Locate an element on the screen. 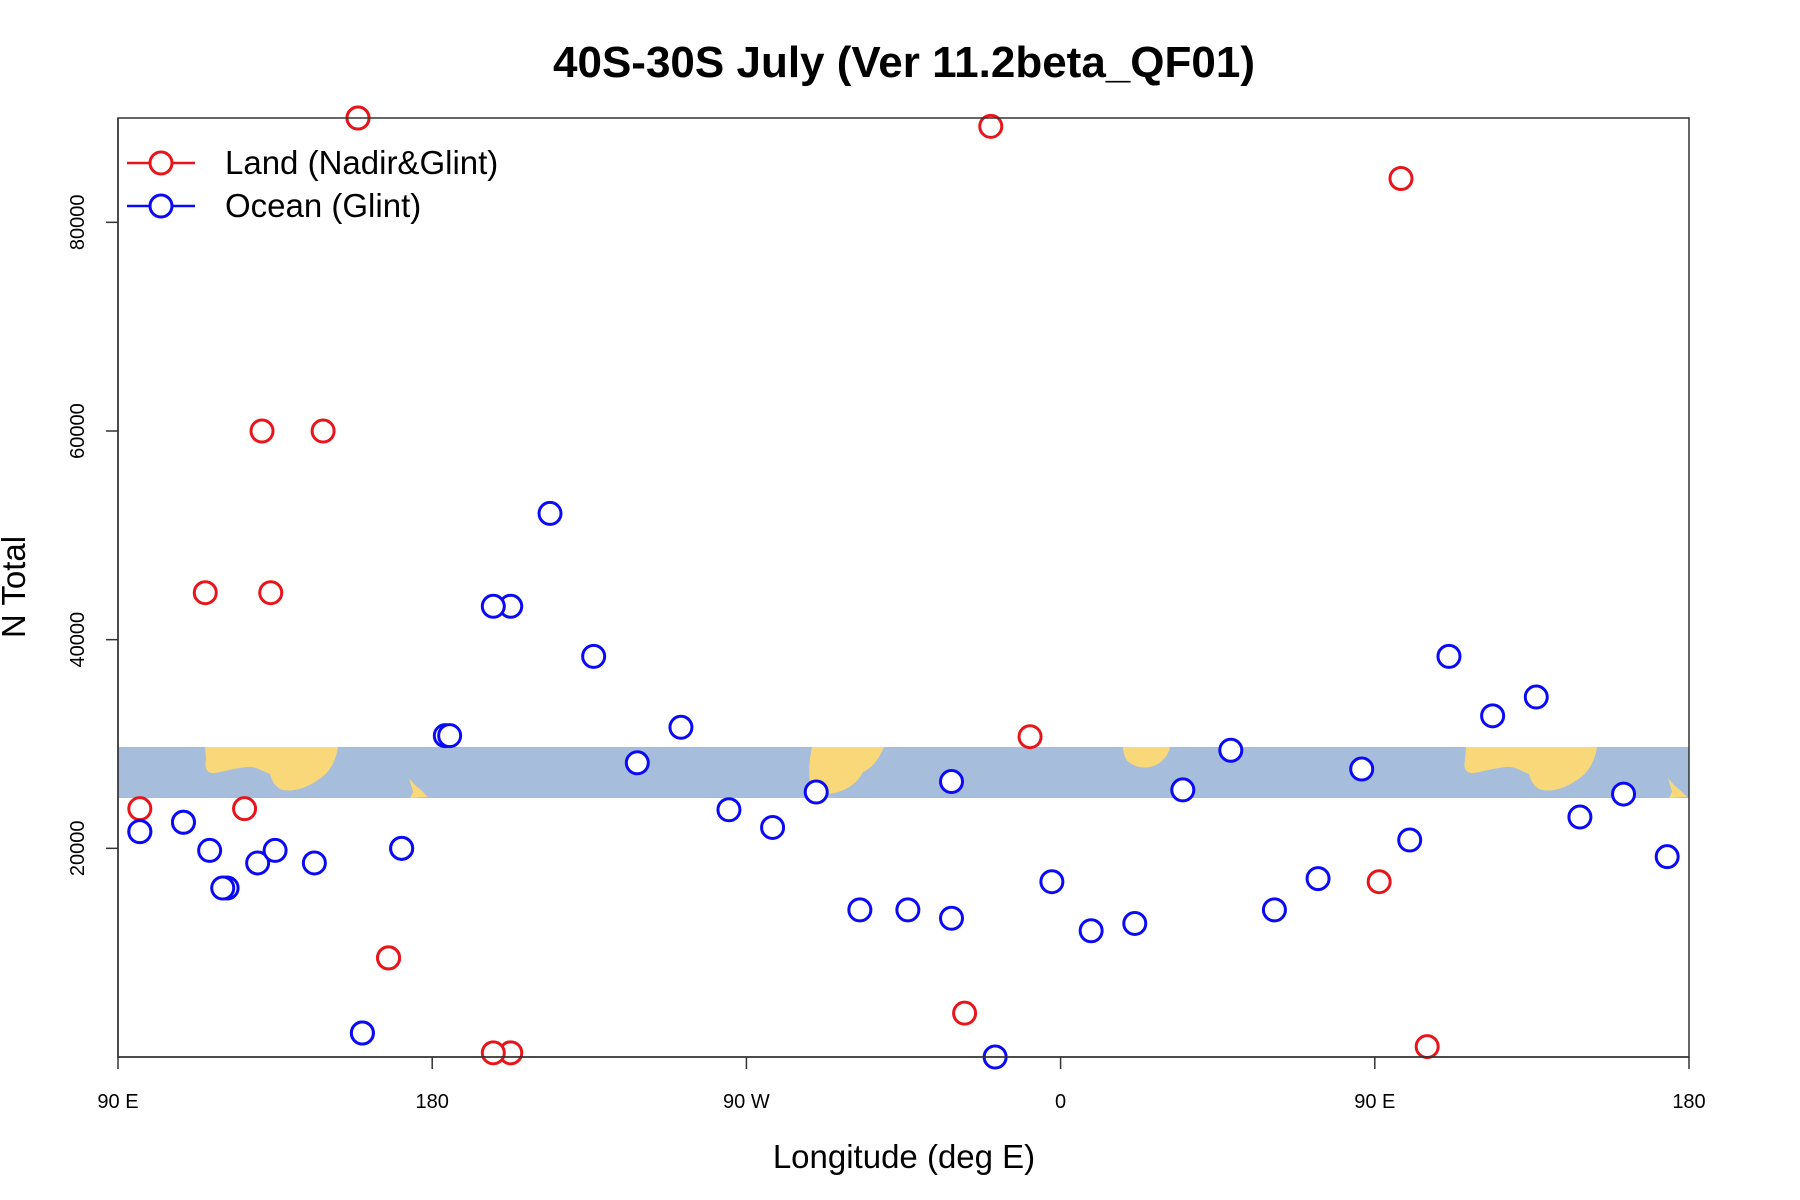  legend-item-land: Land (Nadir&Glint) is located at coordinates (312, 162).